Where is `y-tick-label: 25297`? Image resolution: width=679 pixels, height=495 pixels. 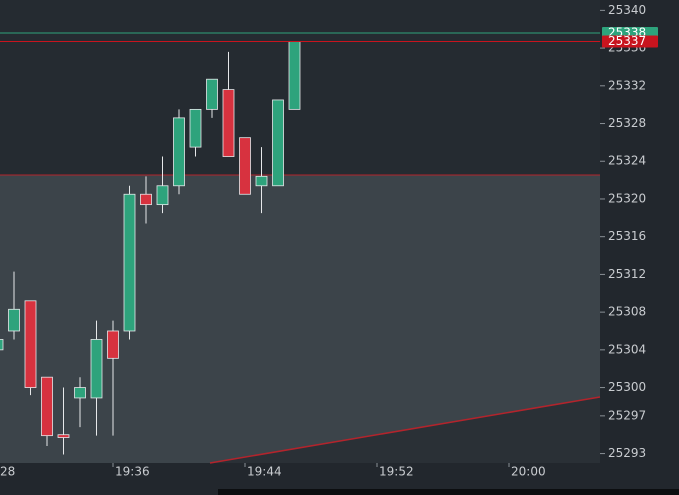
y-tick-label: 25297 is located at coordinates (627, 415).